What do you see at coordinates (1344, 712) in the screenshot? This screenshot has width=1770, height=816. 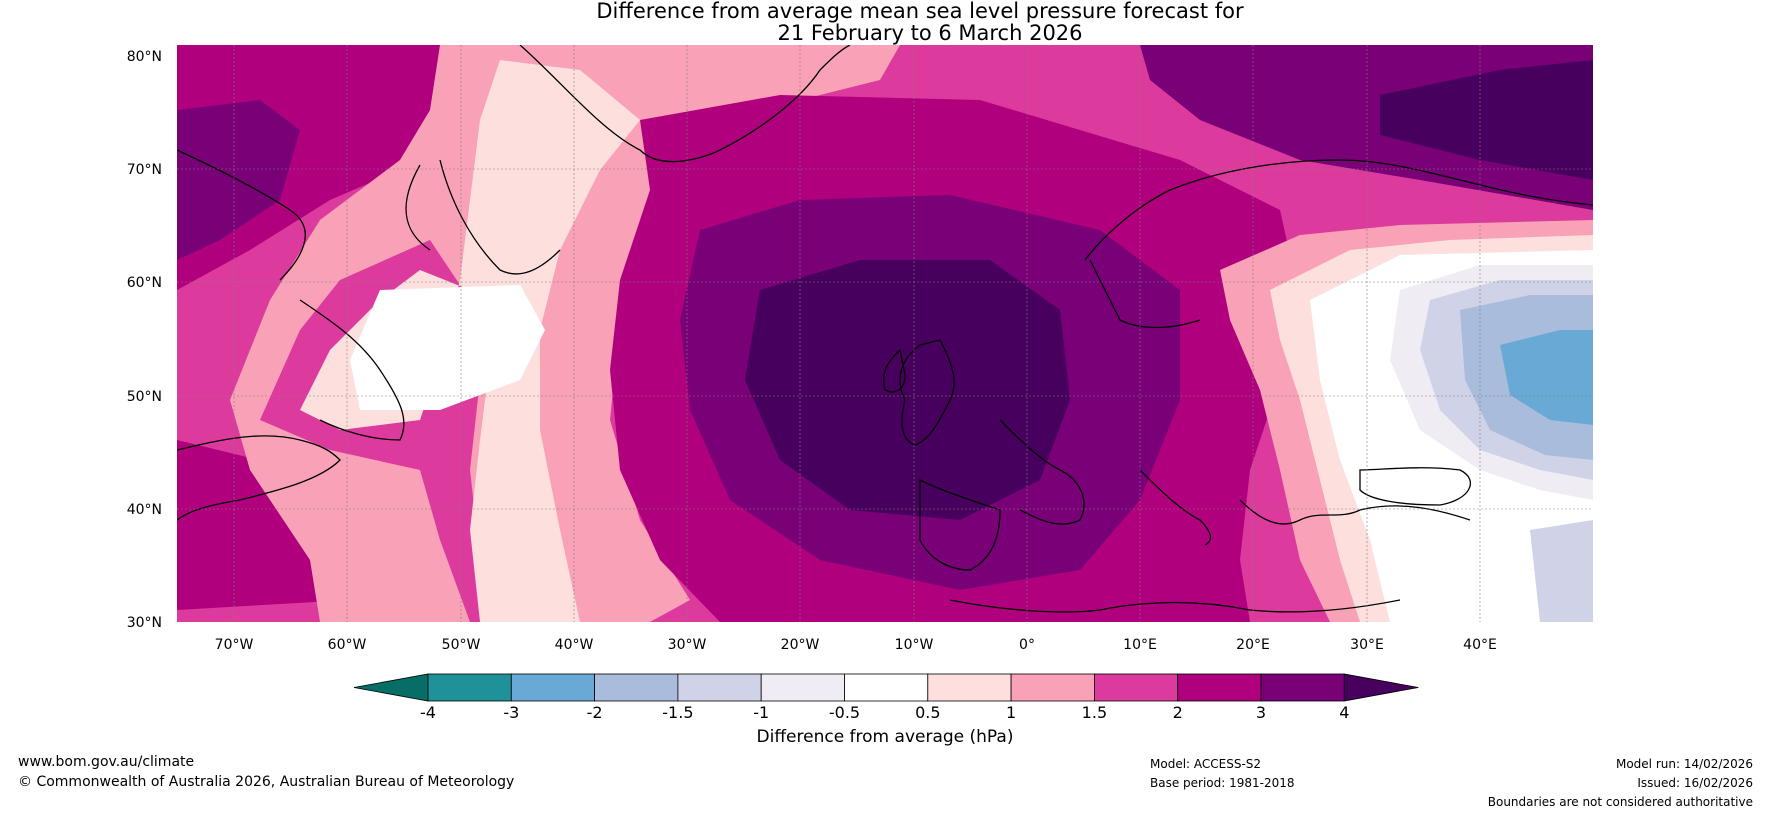 I see `colorbar-tick-label: 4` at bounding box center [1344, 712].